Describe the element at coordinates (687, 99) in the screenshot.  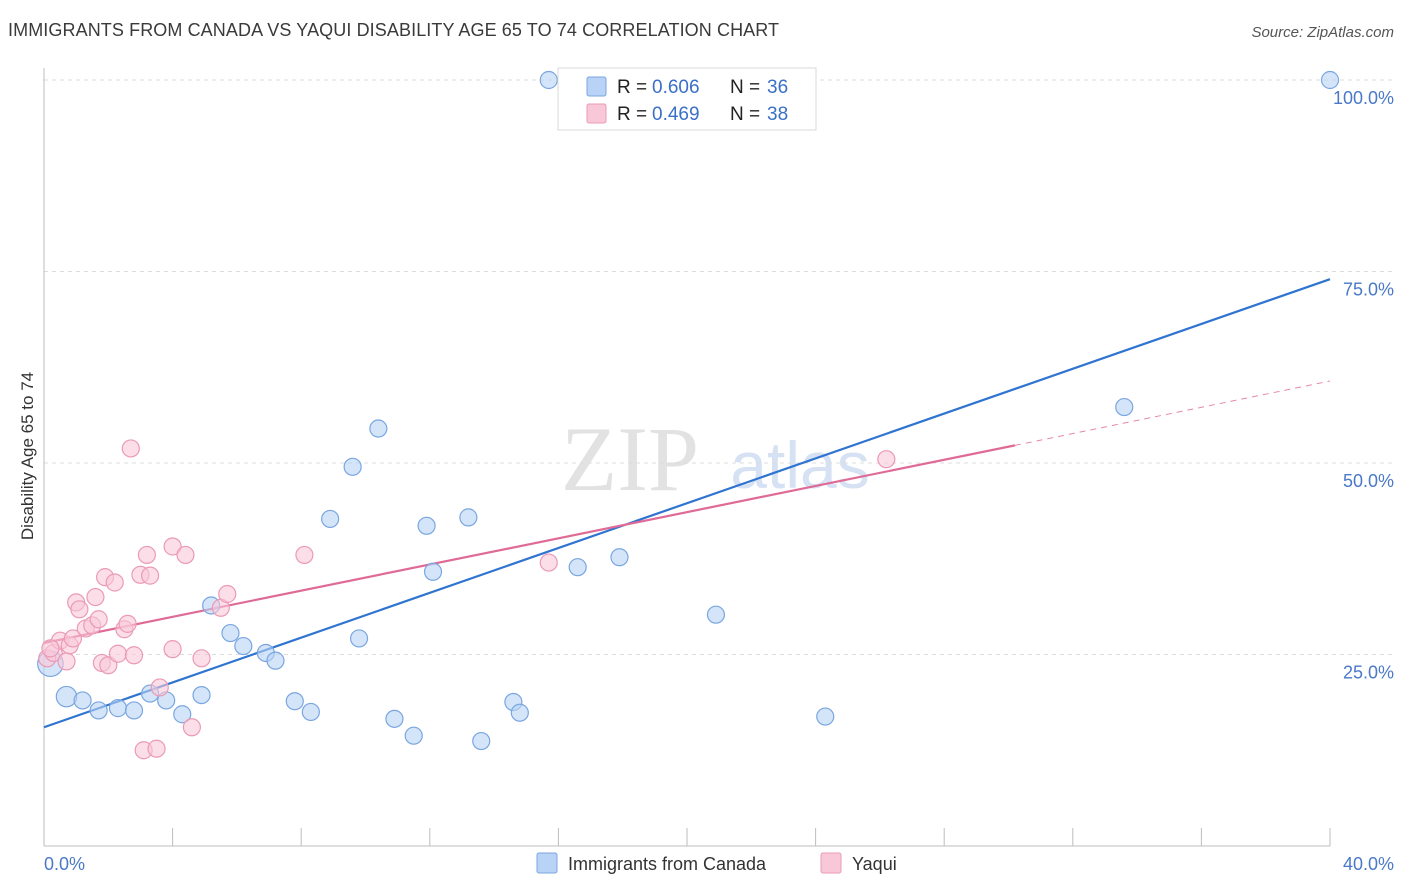
I see `stats-legend: R = 0.606 N = 36 R = 0.469 N = 38` at that location.